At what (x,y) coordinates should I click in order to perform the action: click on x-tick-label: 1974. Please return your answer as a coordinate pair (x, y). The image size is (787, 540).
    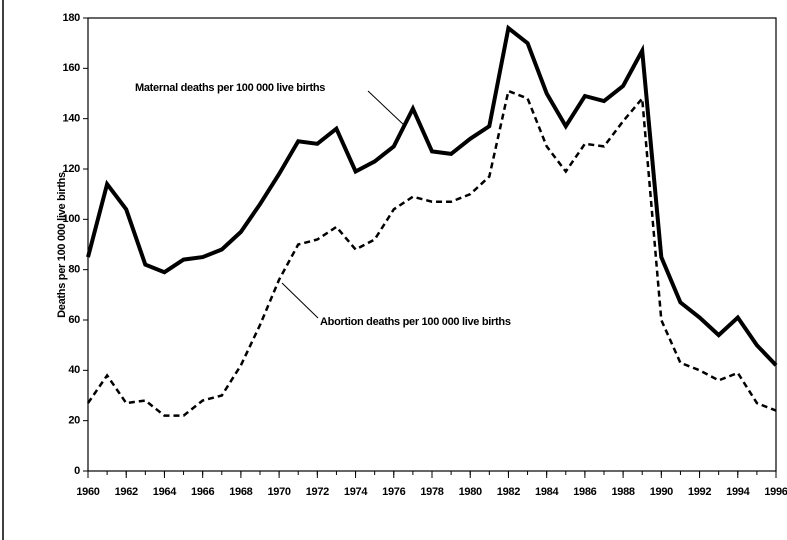
    Looking at the image, I should click on (356, 492).